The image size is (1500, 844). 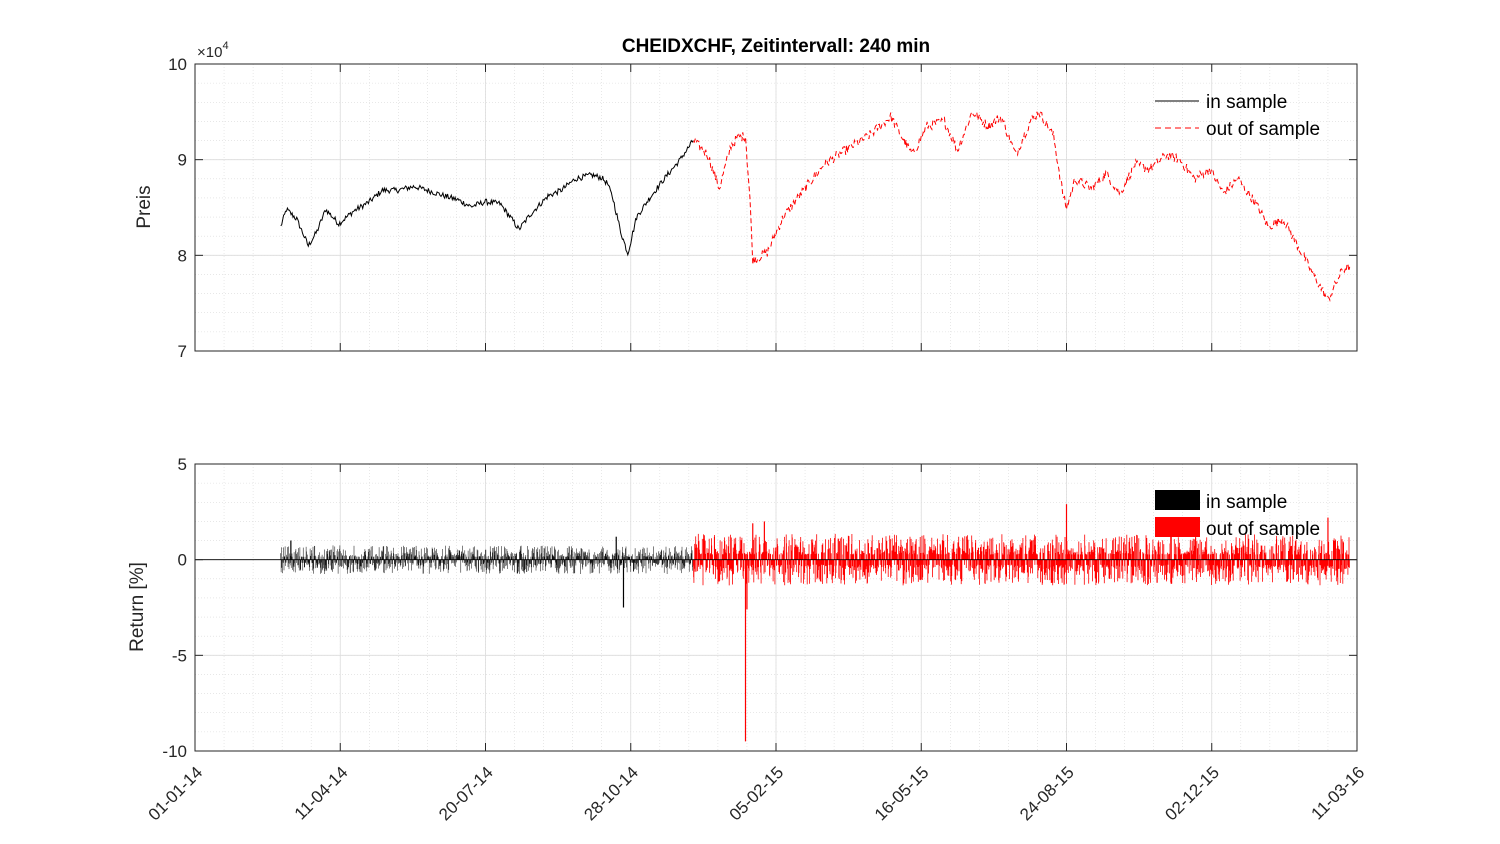 I want to click on price-legend: in sample out of sample, so click(x=1237, y=116).